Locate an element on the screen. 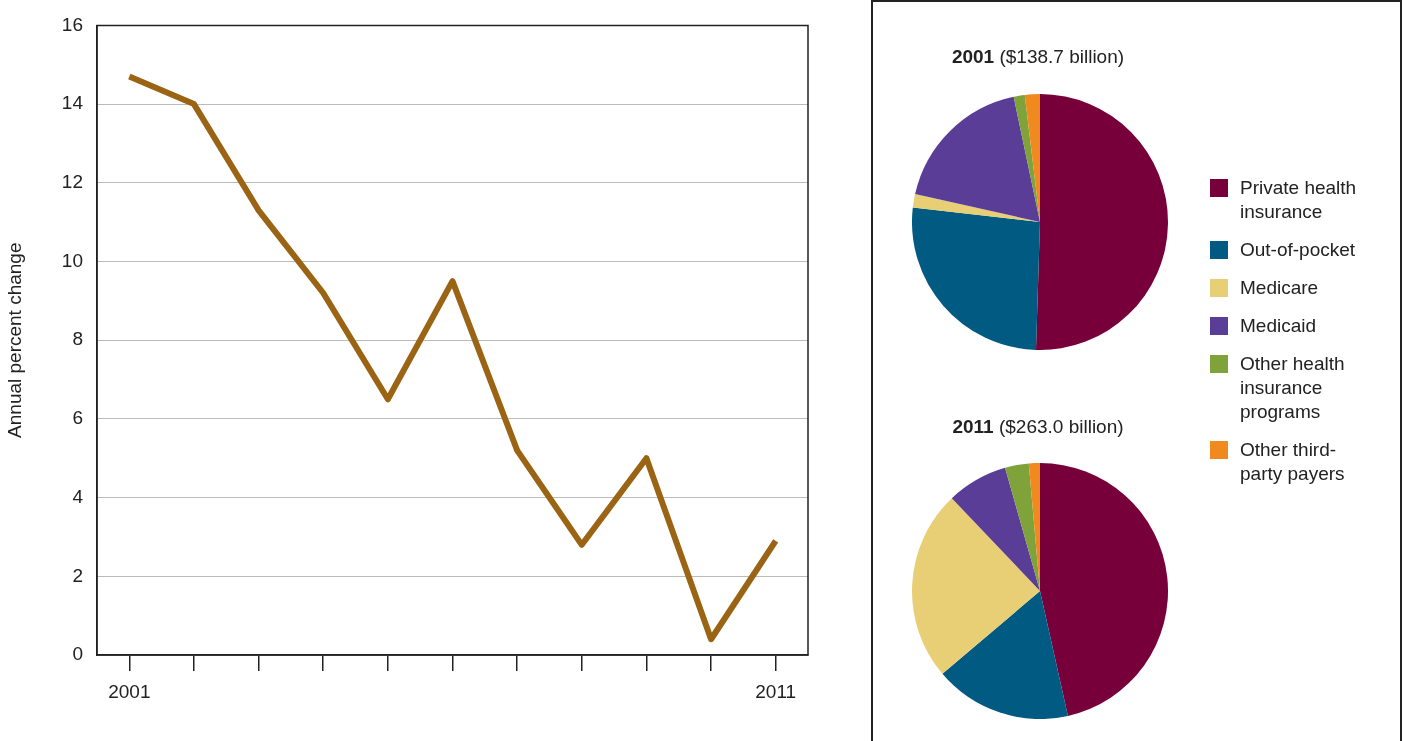  slice-label: 2011 ($263.0 billion) is located at coordinates (1038, 426).